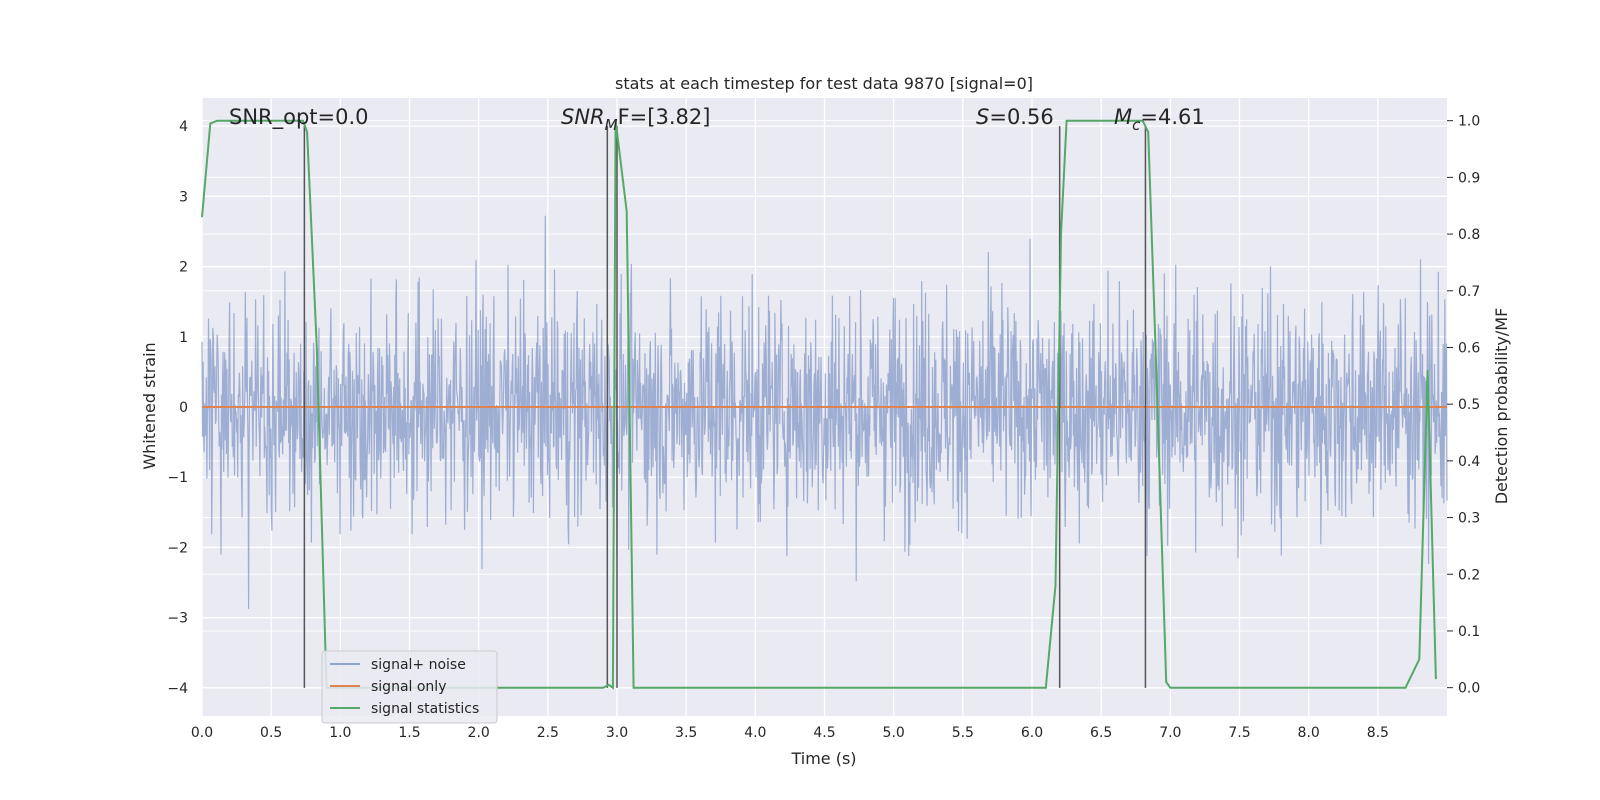  What do you see at coordinates (1136, 125) in the screenshot?
I see `annotation-mc-sub: c` at bounding box center [1136, 125].